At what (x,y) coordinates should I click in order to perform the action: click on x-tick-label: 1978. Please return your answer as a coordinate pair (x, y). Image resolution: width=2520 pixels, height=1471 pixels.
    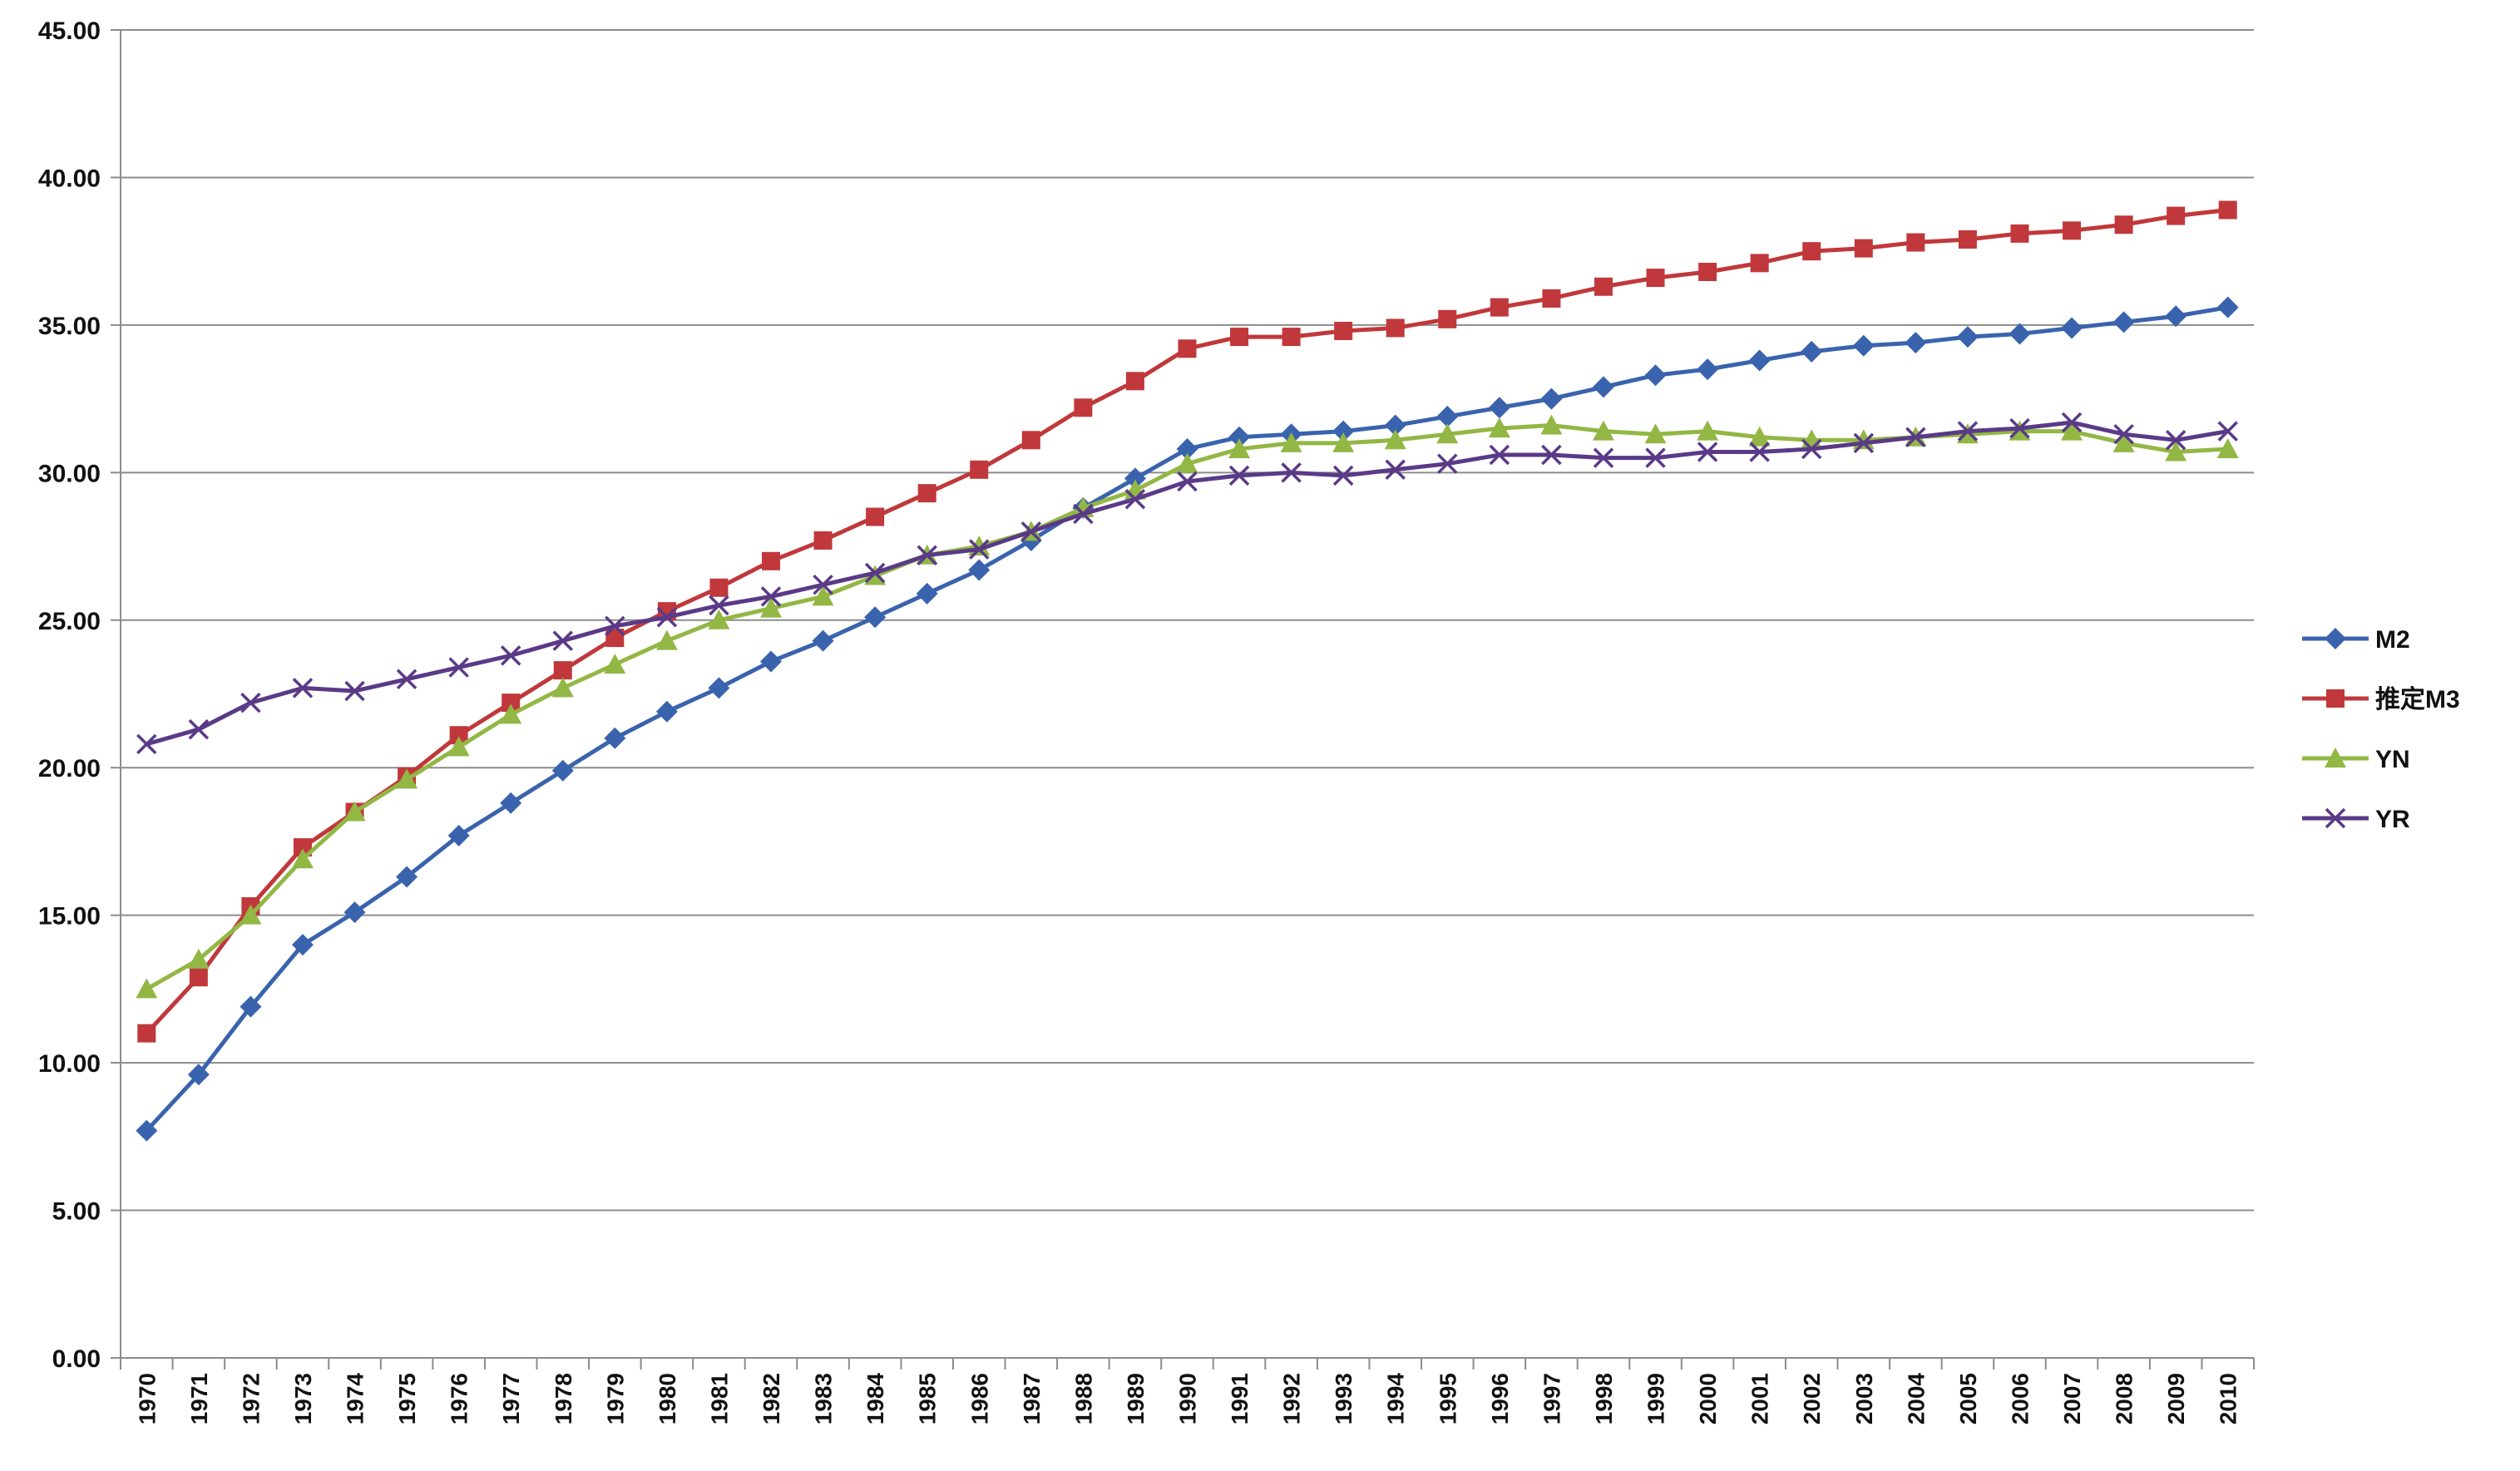
    Looking at the image, I should click on (563, 1398).